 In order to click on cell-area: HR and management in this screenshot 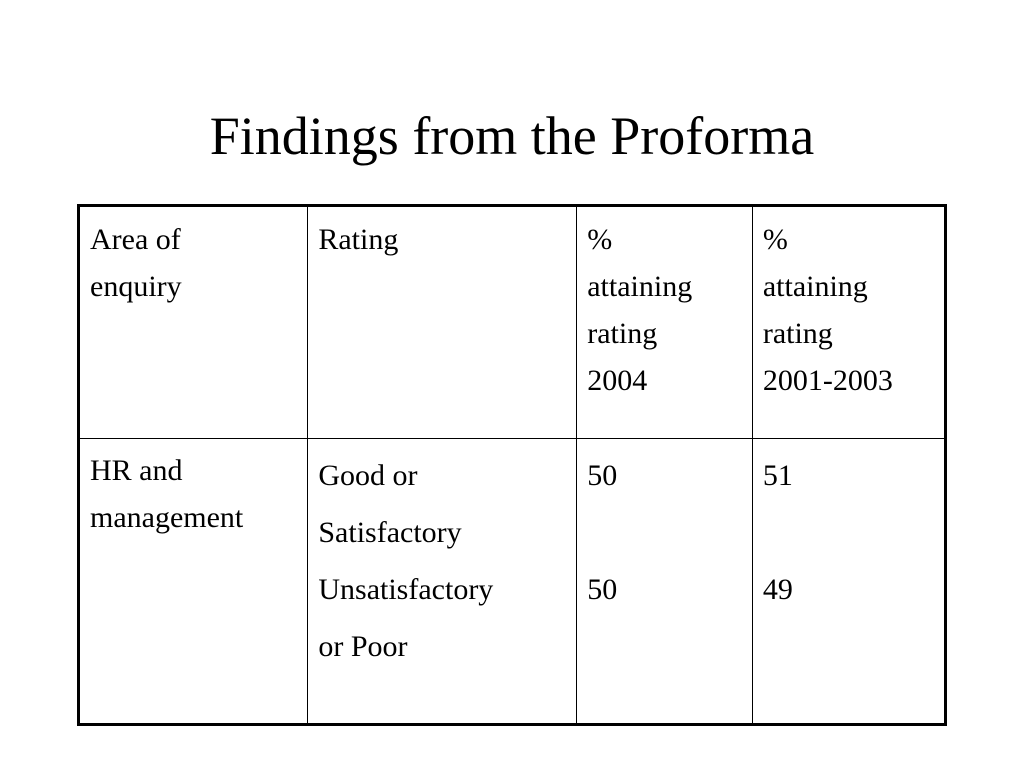, I will do `click(193, 581)`.